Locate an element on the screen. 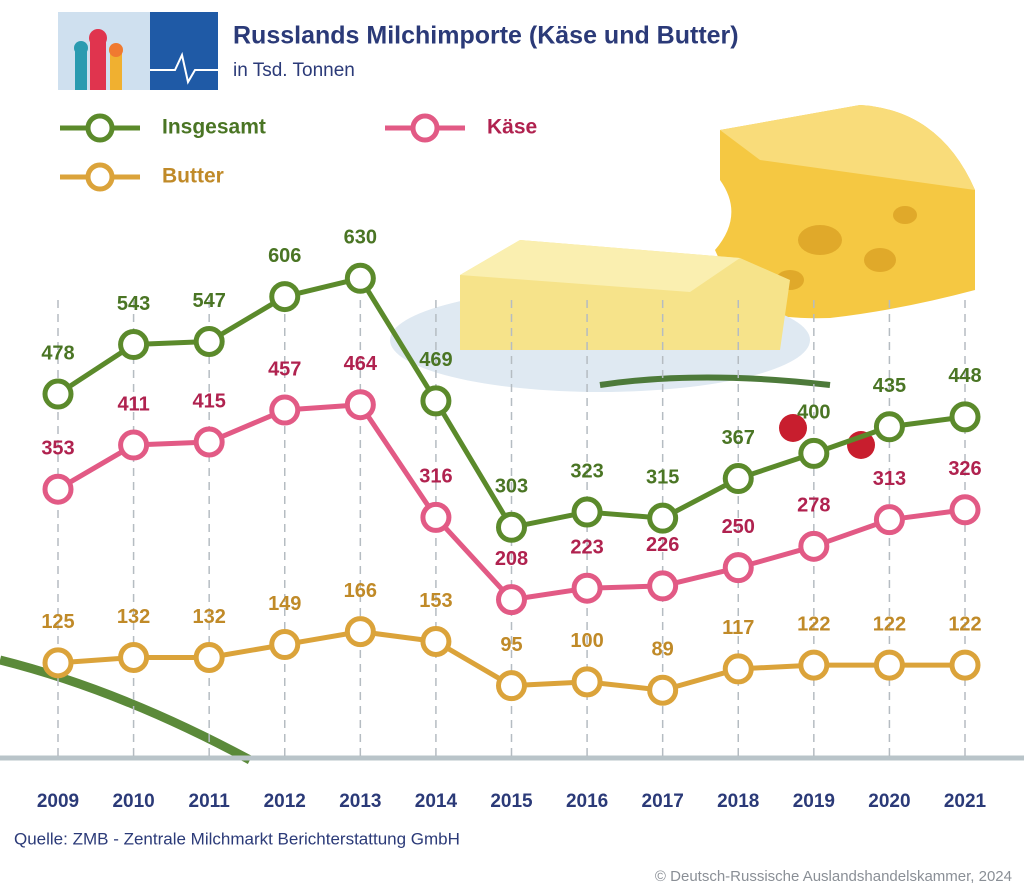 Image resolution: width=1024 pixels, height=893 pixels. x-tick-label: 2009 is located at coordinates (58, 801).